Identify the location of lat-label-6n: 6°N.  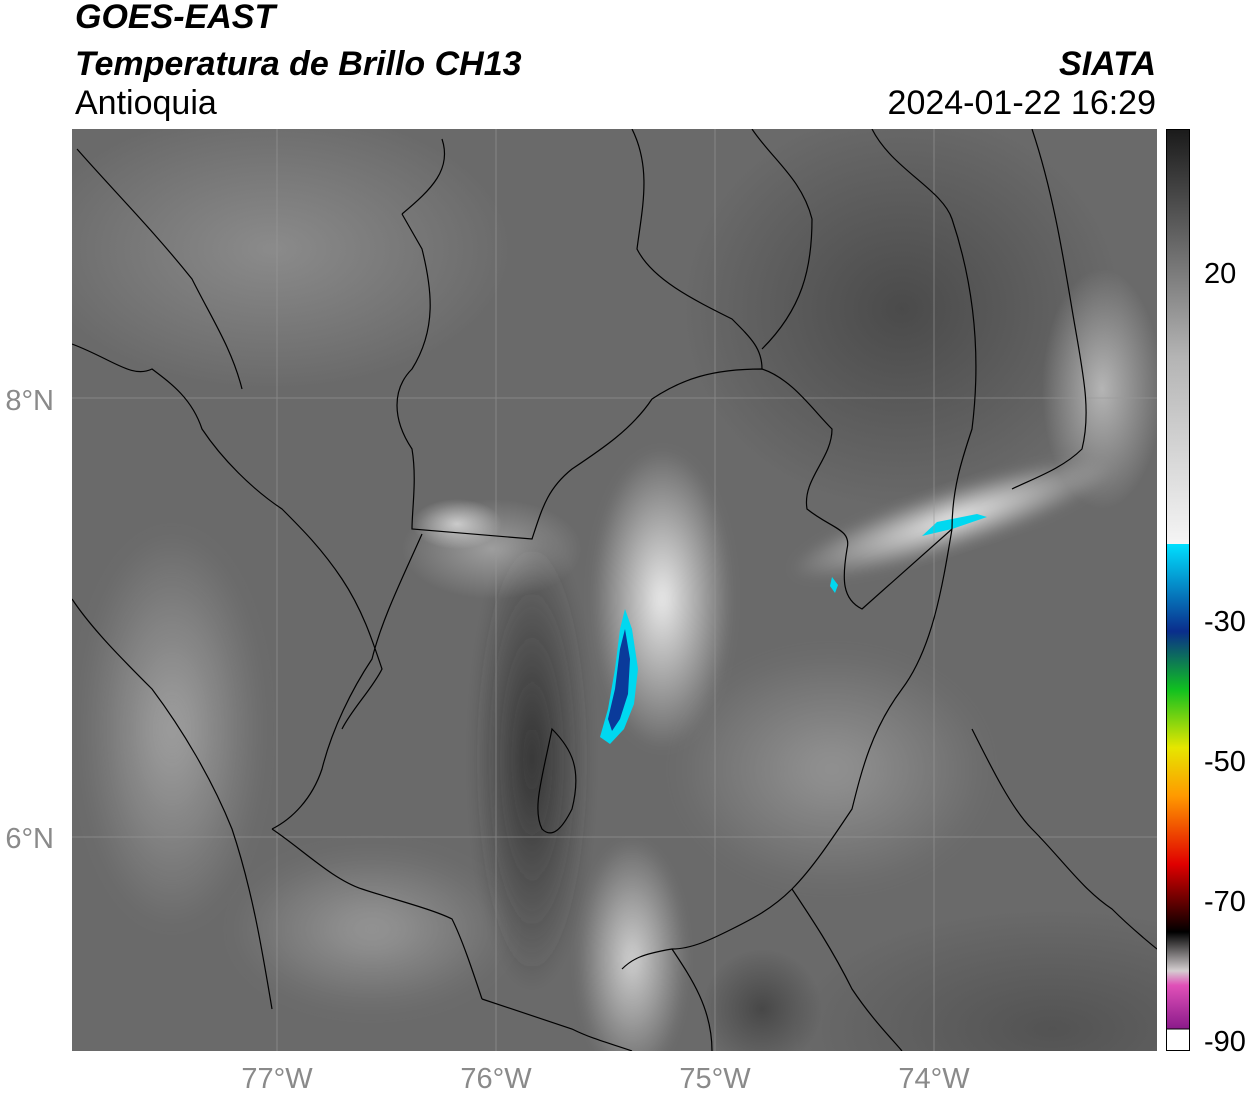
(29, 839).